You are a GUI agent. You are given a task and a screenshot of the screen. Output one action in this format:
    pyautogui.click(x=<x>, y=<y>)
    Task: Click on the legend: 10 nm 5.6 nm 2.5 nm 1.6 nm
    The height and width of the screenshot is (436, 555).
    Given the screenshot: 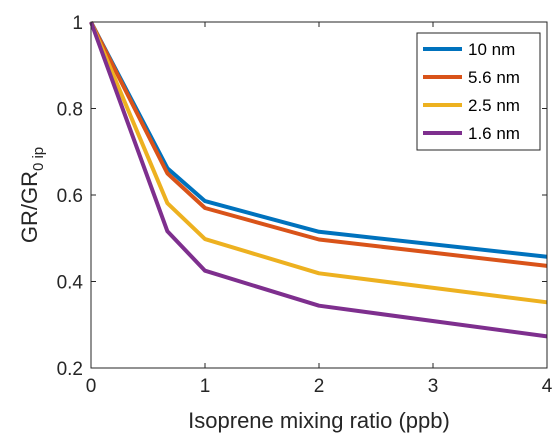 What is the action you would take?
    pyautogui.click(x=478, y=91)
    